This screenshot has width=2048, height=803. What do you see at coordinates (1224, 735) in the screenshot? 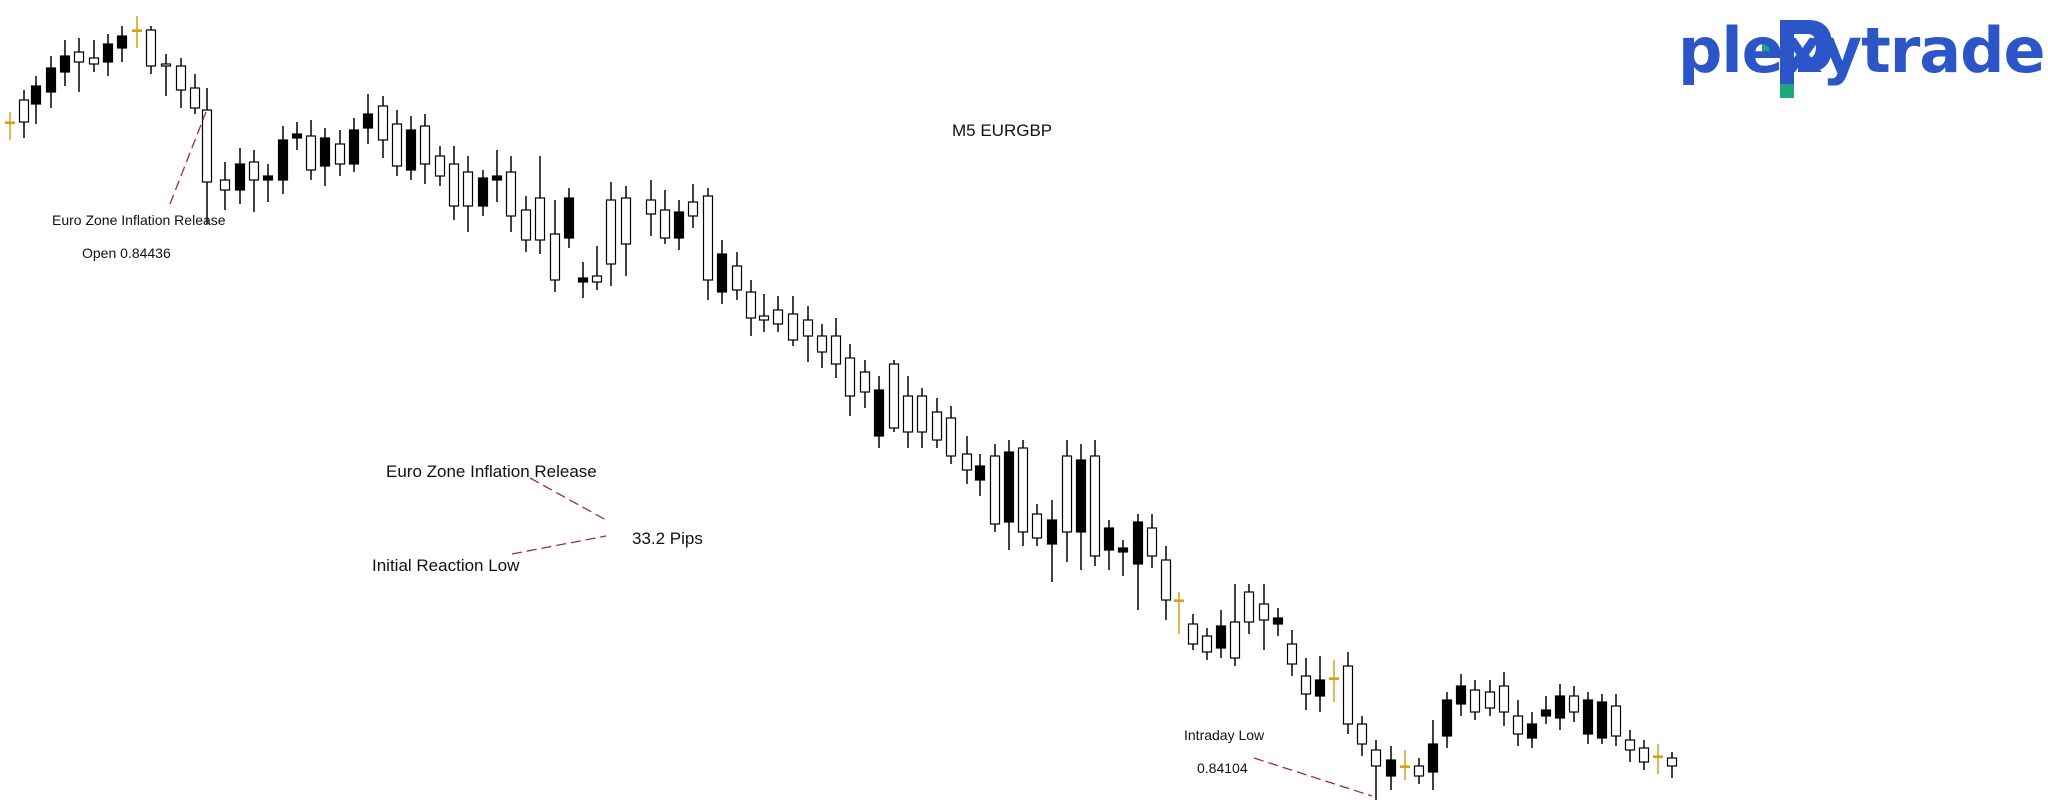
I see `annotation-intraday-low: Intraday Low` at bounding box center [1224, 735].